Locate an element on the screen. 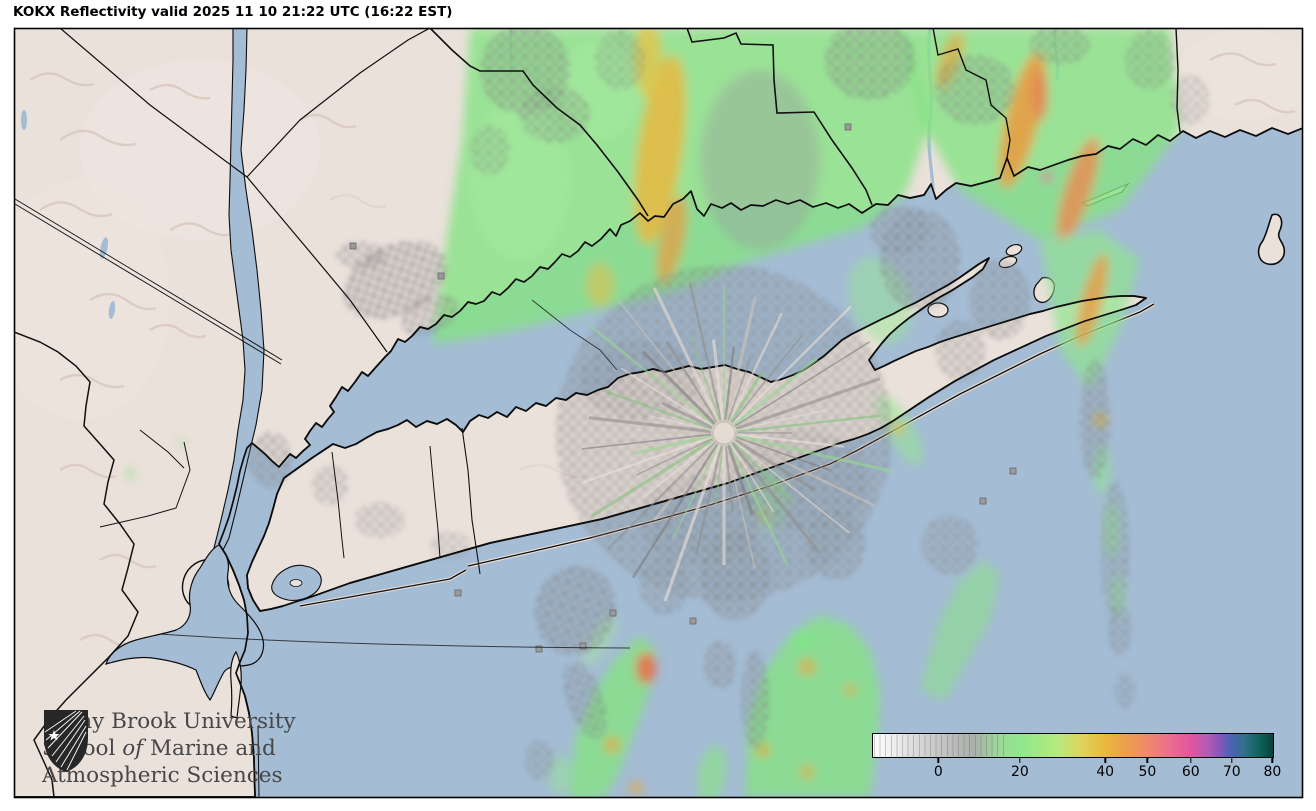  colorbar-tick-label: 60 is located at coordinates (1190, 772).